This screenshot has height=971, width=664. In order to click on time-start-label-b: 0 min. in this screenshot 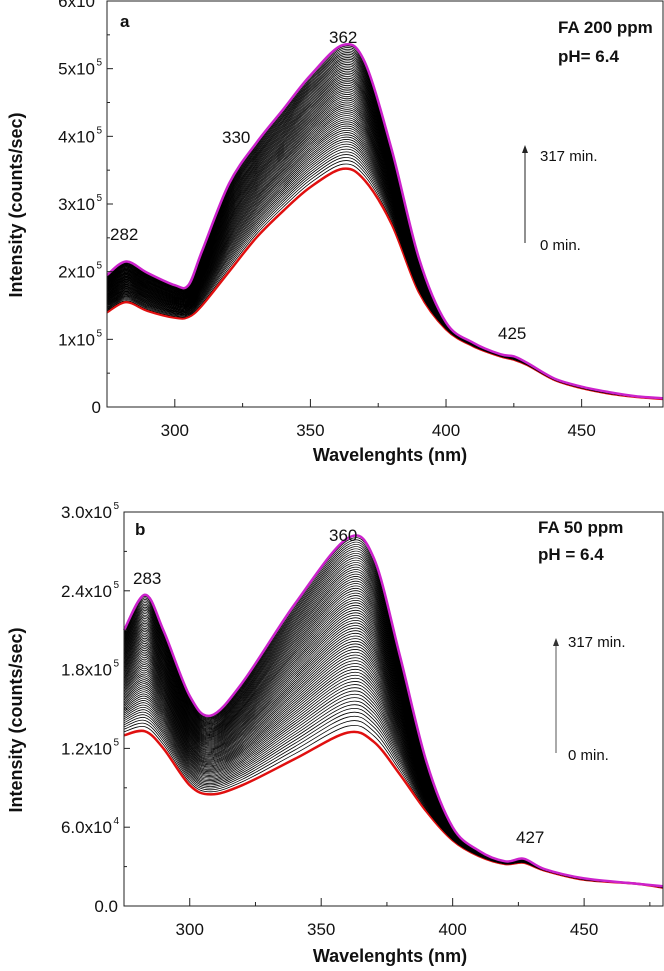, I will do `click(588, 755)`.